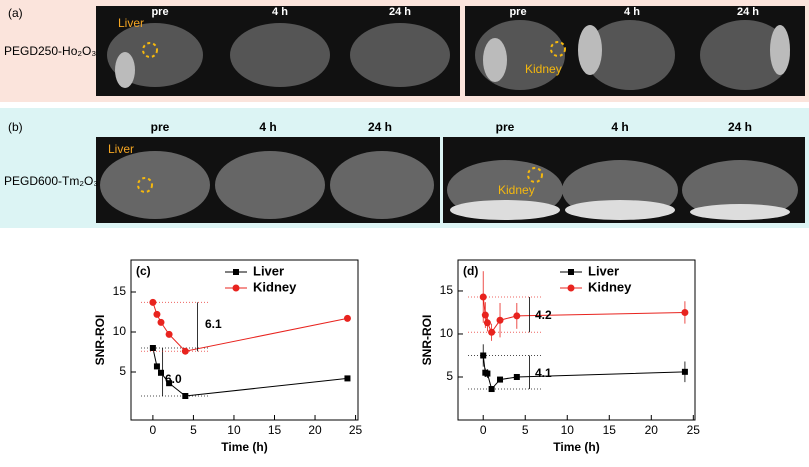 This screenshot has height=467, width=809. What do you see at coordinates (143, 271) in the screenshot?
I see `chart-title: (c)` at bounding box center [143, 271].